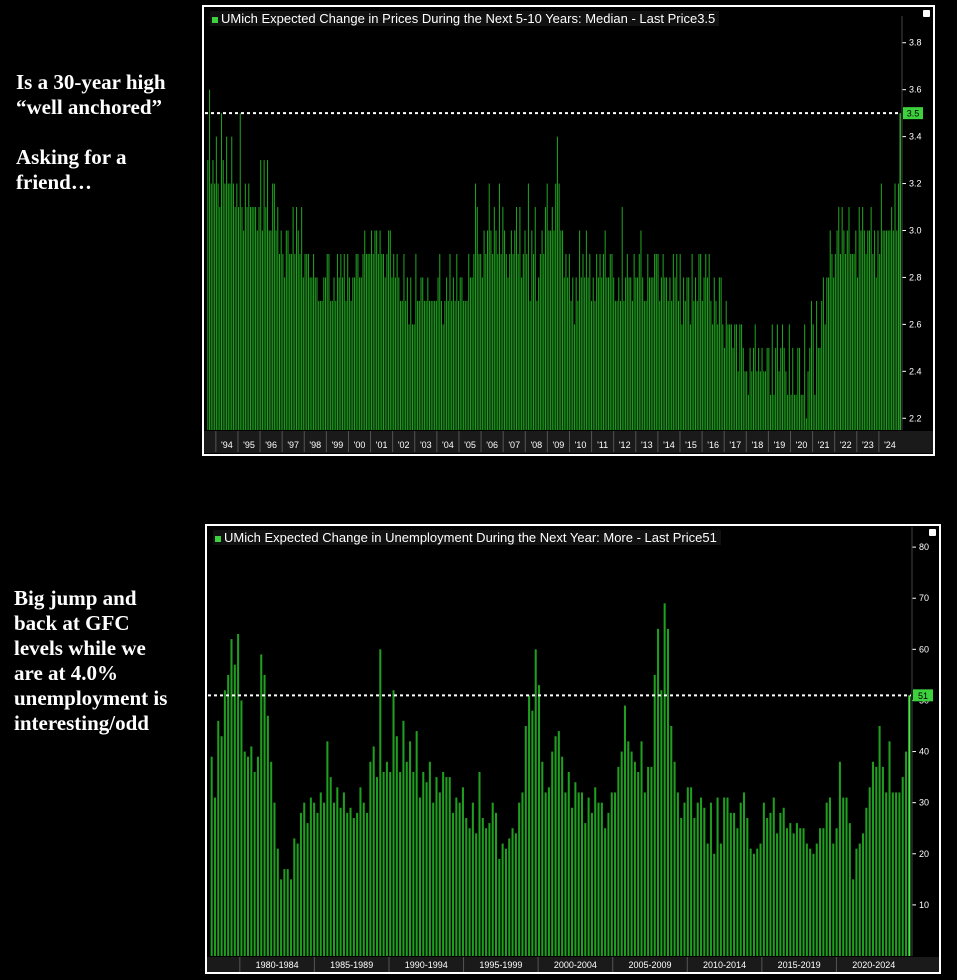 This screenshot has height=980, width=957. I want to click on y-tick-label: 3.4, so click(915, 137).